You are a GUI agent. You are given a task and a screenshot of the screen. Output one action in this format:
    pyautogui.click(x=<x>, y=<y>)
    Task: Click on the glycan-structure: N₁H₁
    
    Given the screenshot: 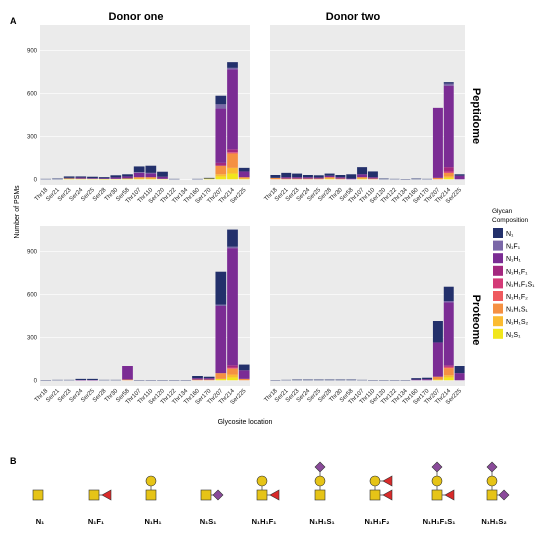 What is the action you would take?
    pyautogui.click(x=153, y=500)
    